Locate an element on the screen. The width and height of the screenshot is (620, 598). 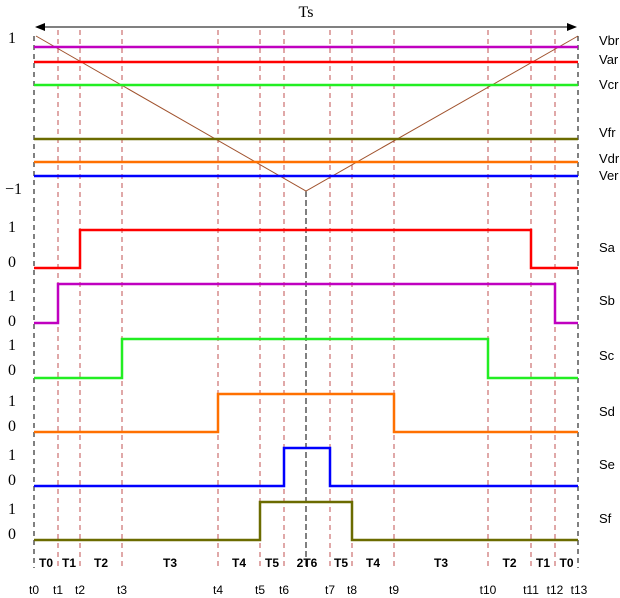
period-label: Ts is located at coordinates (306, 12).